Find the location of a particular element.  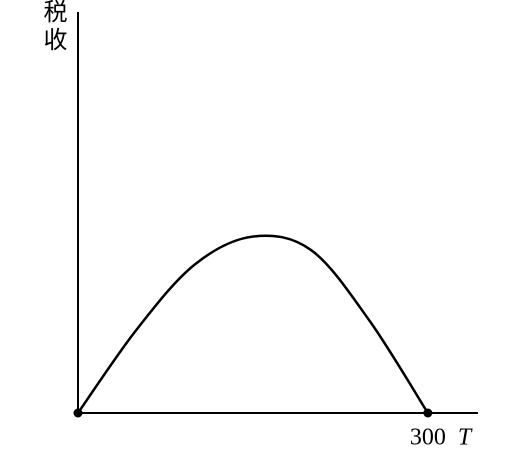

x-tick-label: 300 is located at coordinates (428, 438).